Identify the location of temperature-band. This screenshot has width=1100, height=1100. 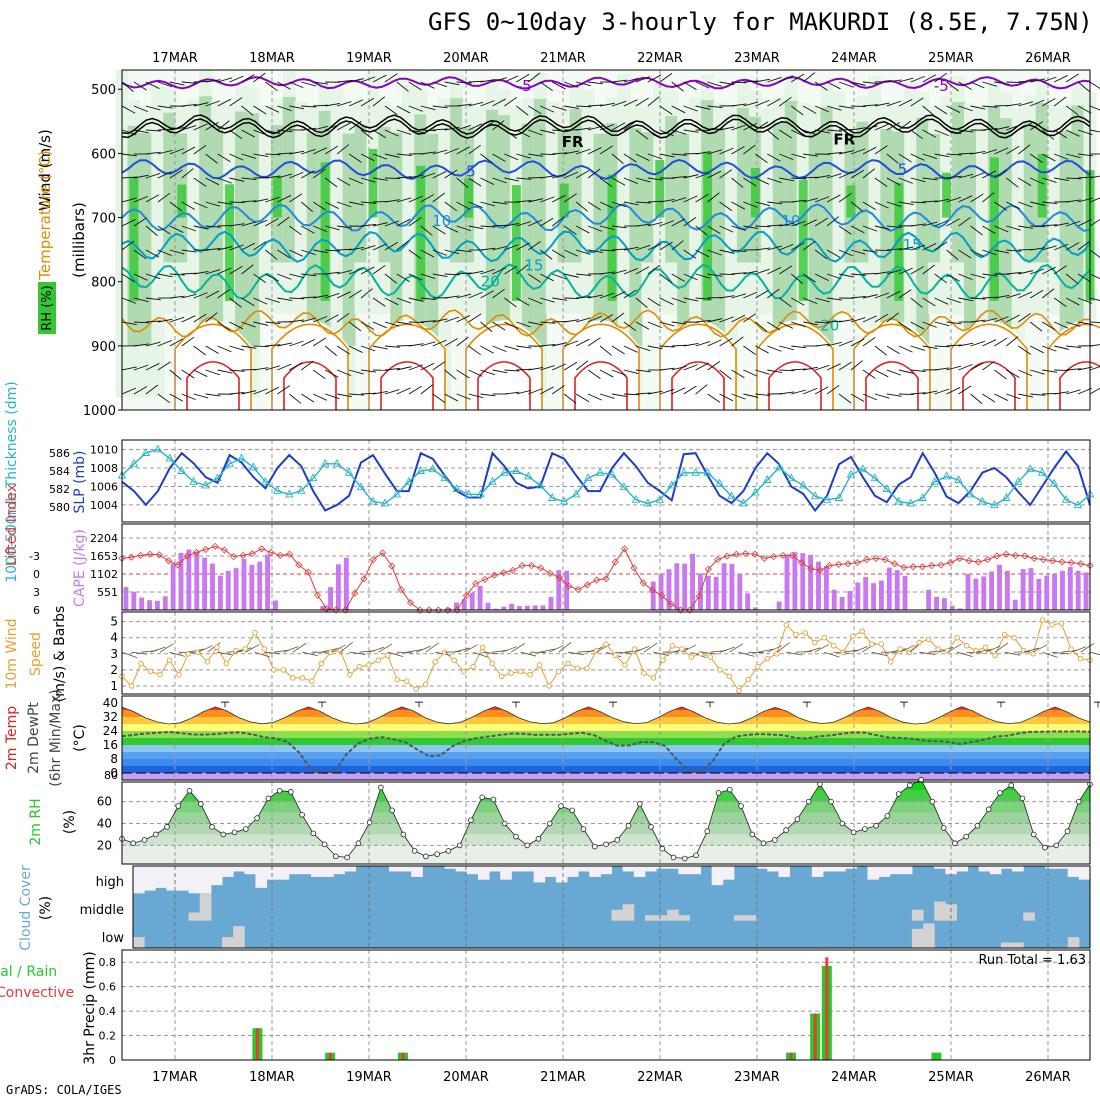
(606, 720).